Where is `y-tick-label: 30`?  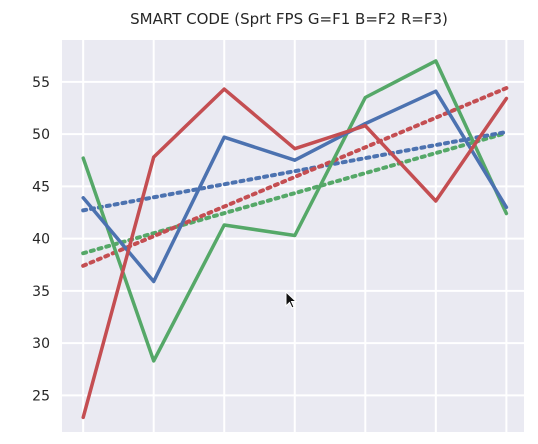 y-tick-label: 30 is located at coordinates (41, 344).